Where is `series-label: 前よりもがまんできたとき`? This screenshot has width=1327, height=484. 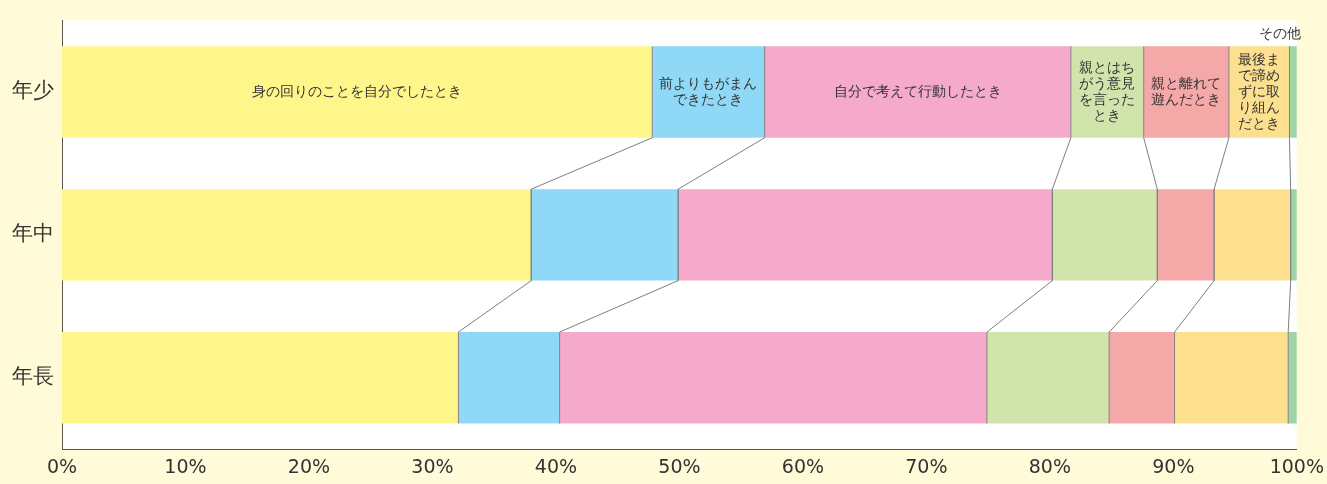 series-label: 前よりもがまんできたとき is located at coordinates (708, 90).